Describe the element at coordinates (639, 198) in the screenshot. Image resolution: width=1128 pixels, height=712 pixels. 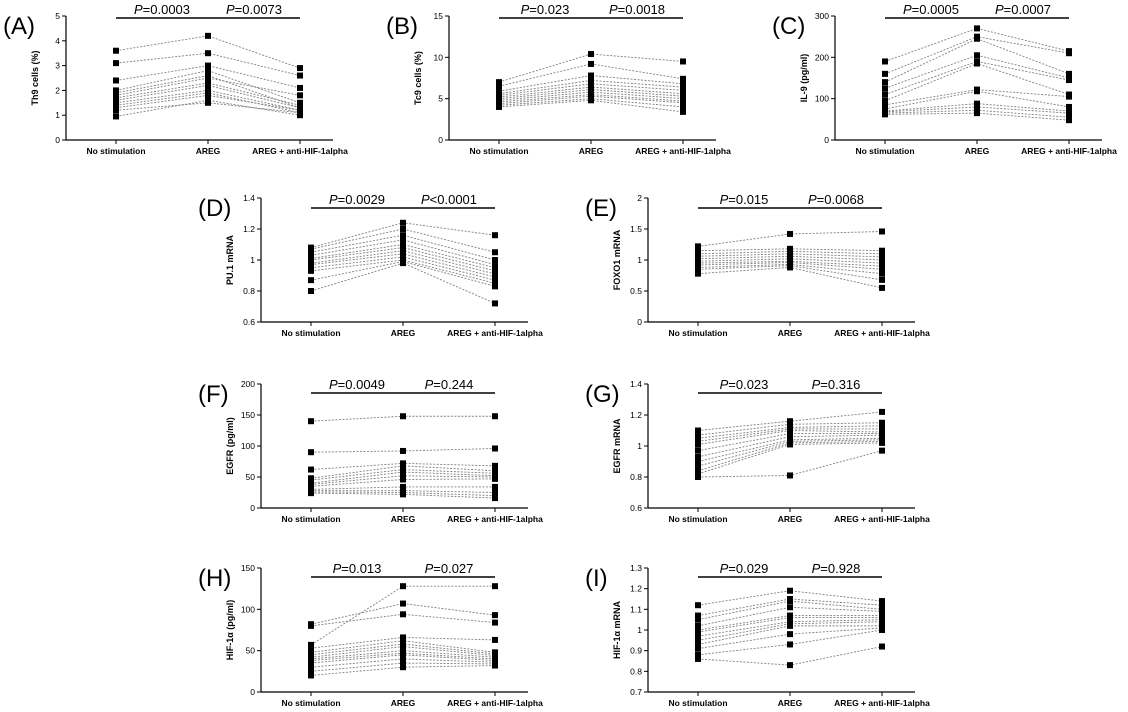
I see `y-tick-label: 2` at that location.